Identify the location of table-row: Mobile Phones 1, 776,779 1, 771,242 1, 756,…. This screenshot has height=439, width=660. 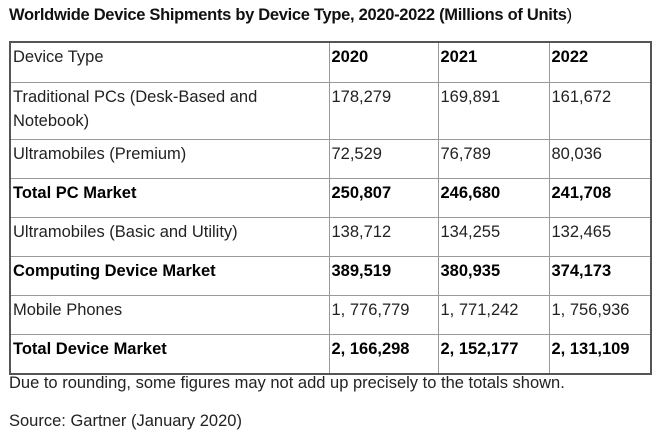
(330, 315).